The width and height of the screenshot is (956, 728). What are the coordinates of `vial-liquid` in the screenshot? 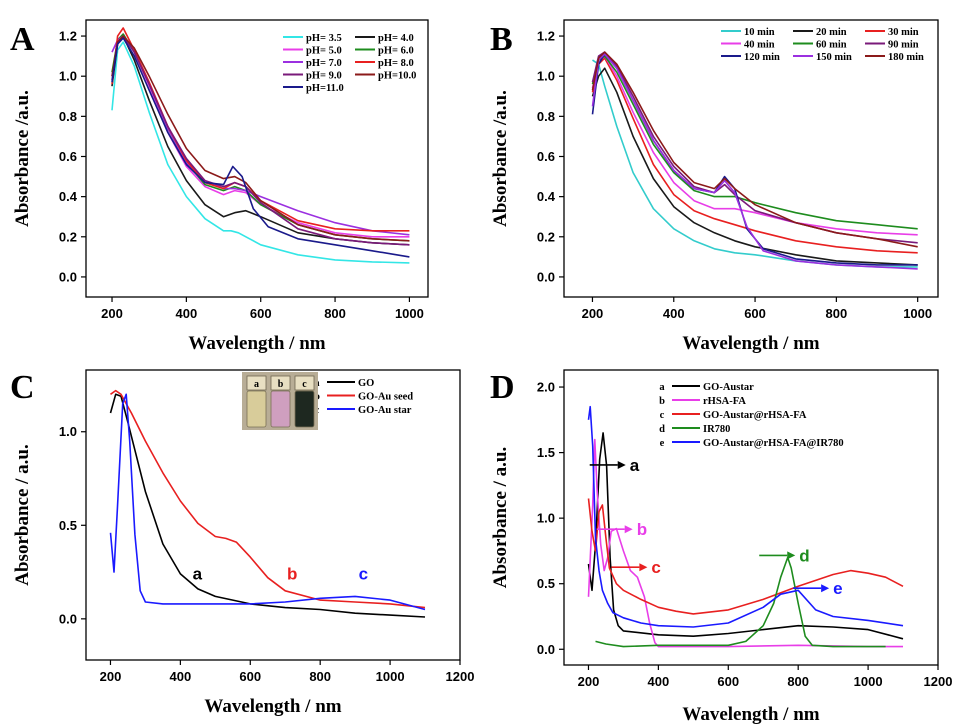 It's located at (256, 409).